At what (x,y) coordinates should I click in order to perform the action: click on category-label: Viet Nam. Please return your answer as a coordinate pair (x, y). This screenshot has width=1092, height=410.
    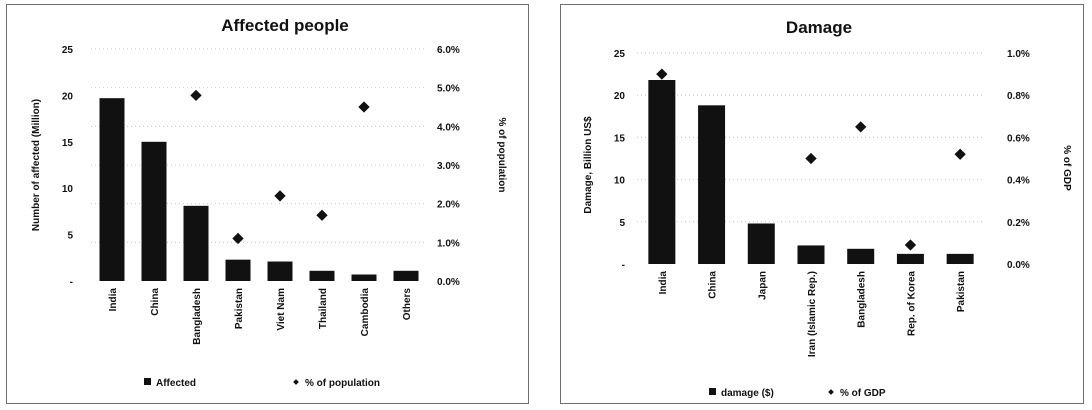
    Looking at the image, I should click on (281, 309).